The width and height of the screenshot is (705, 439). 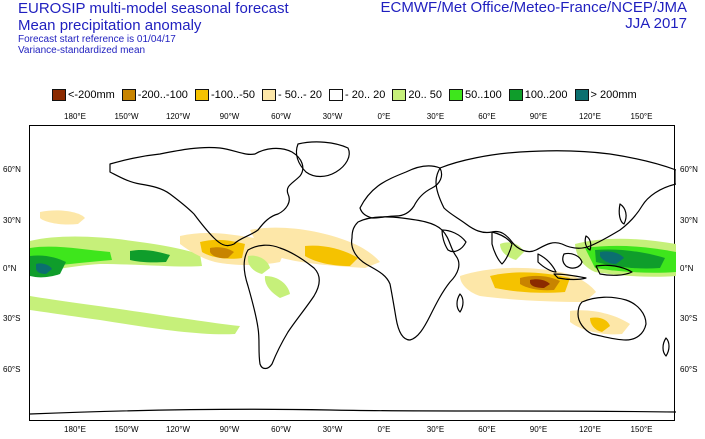 I want to click on centres-title: ECMWF/Met Office/Meteo-France/NCEP/JMA, so click(x=533, y=8).